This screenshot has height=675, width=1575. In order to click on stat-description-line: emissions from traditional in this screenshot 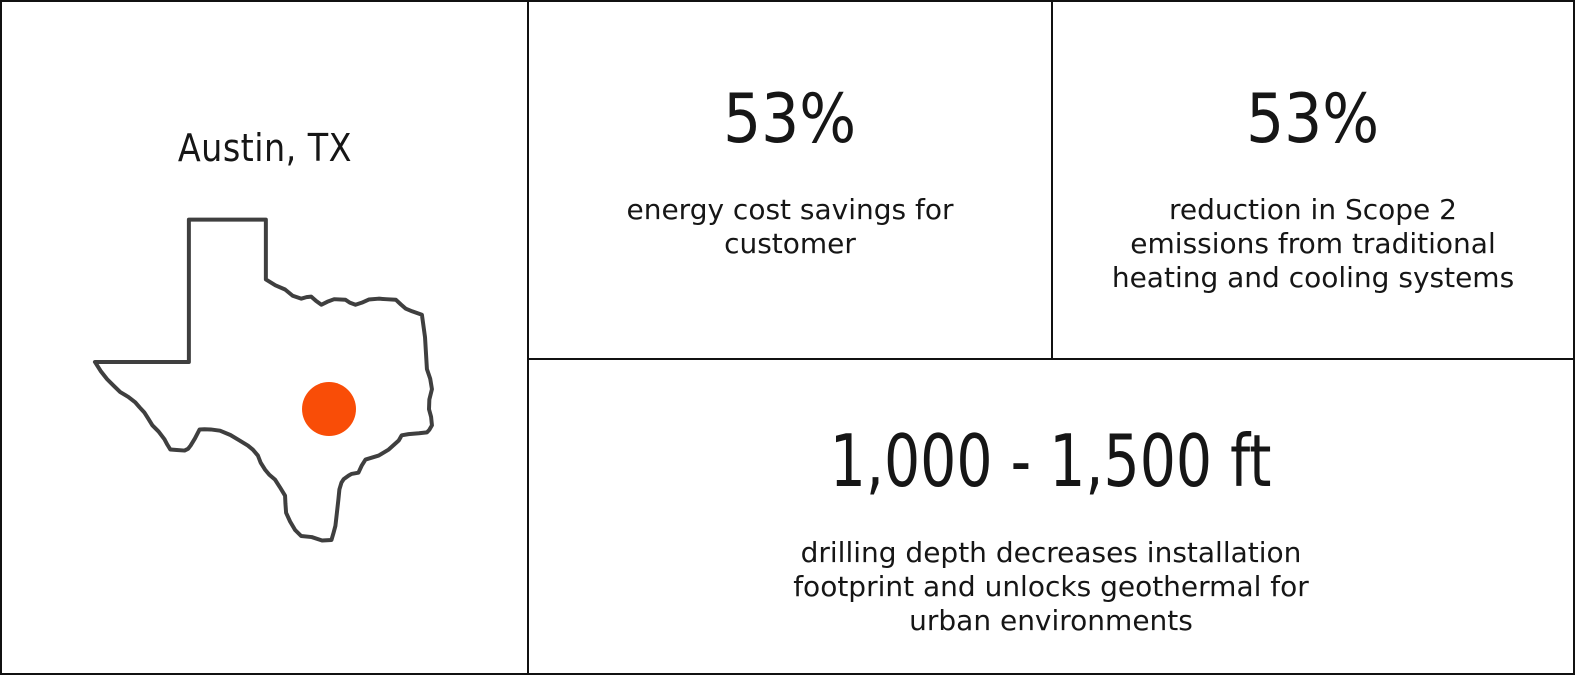, I will do `click(1313, 244)`.